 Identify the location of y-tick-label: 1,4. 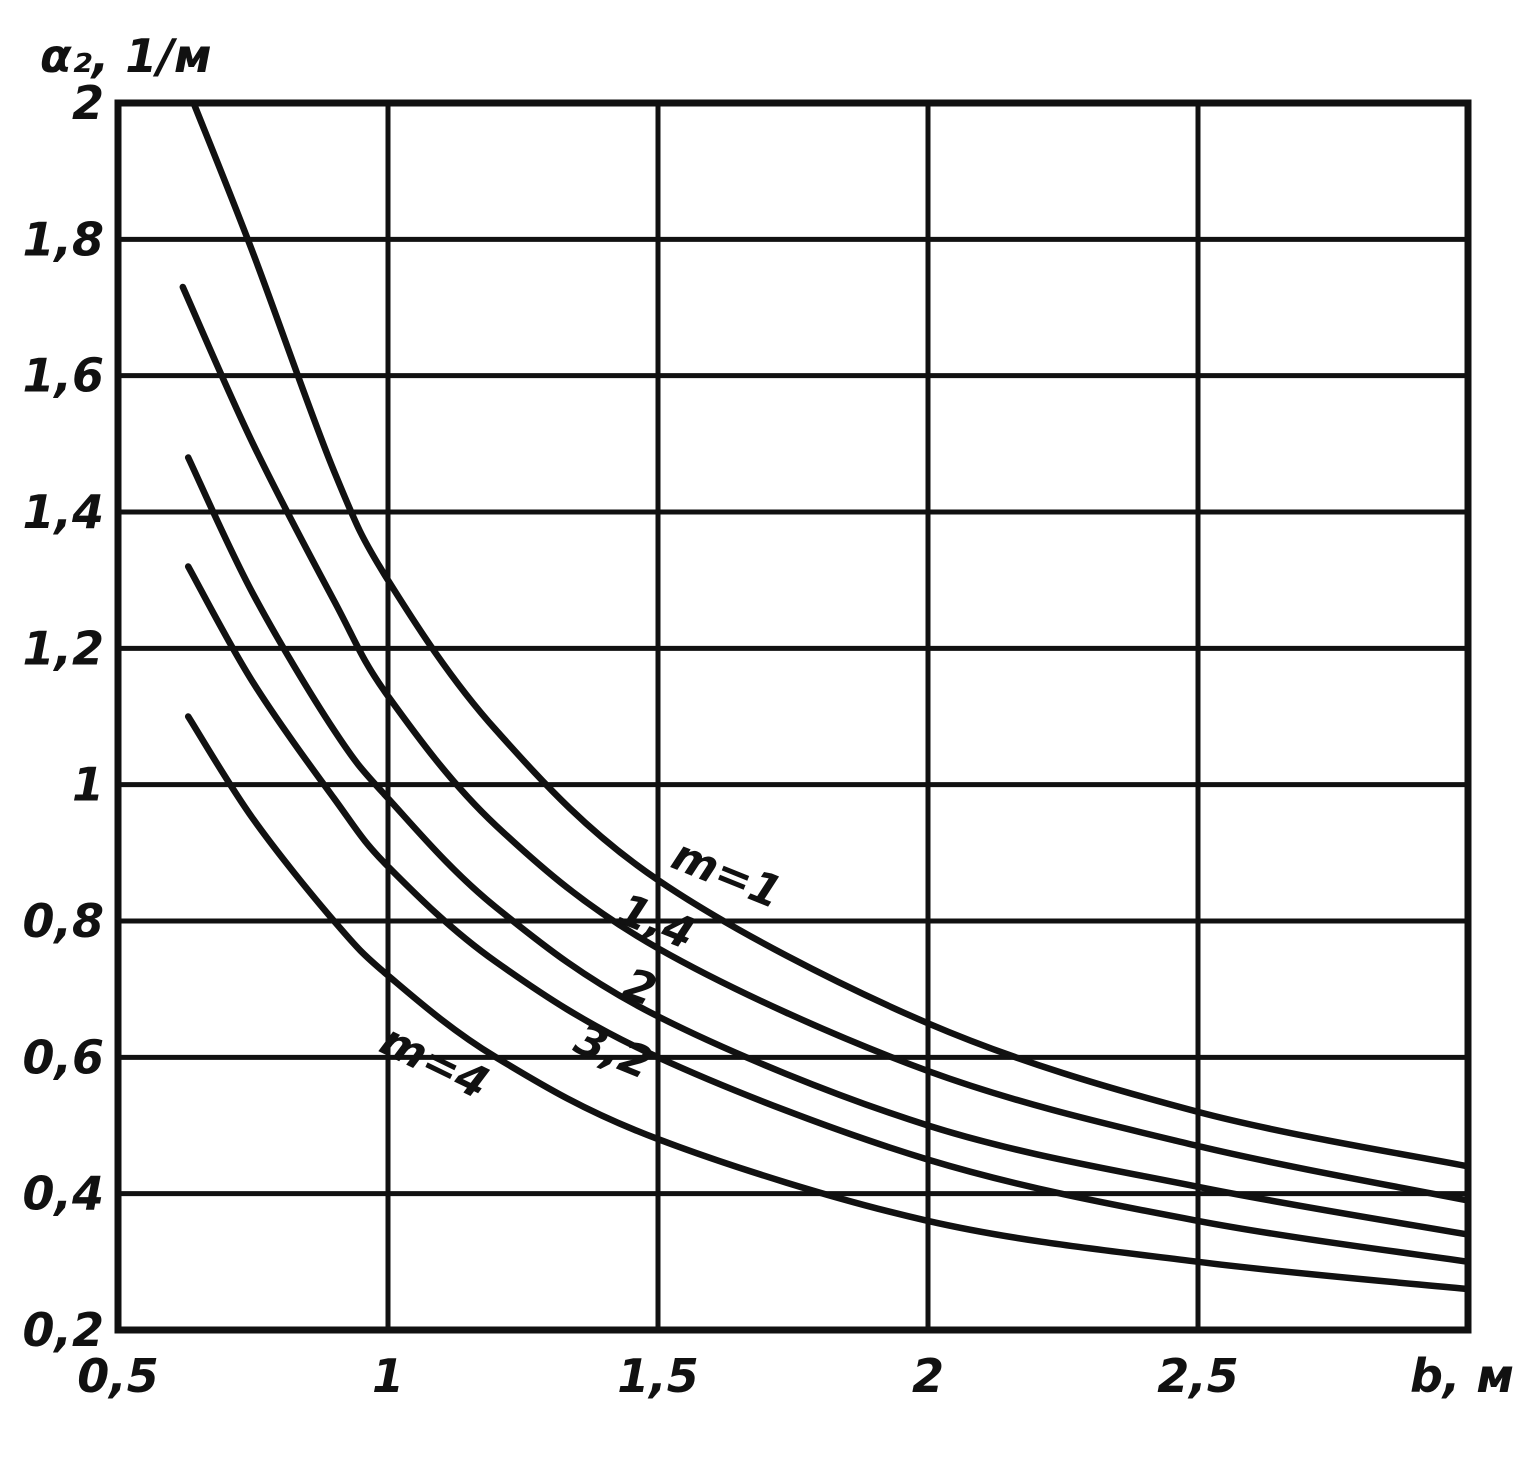
(64, 512).